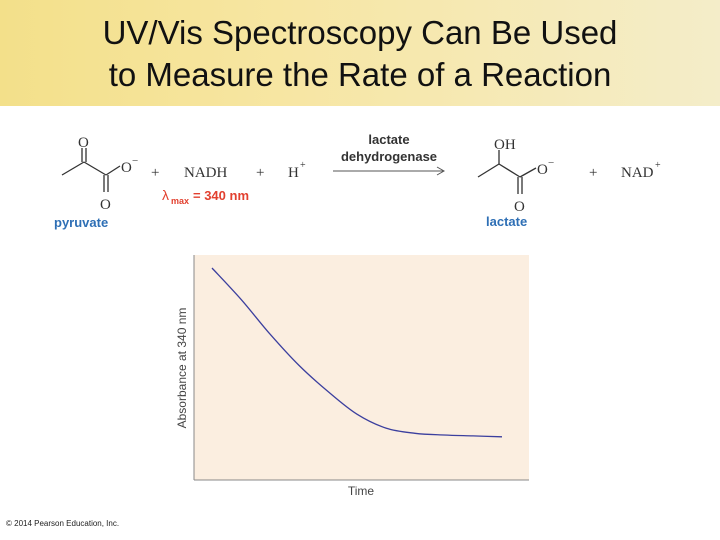 This screenshot has height=540, width=720. Describe the element at coordinates (221, 195) in the screenshot. I see `lambda-value: = 340 nm` at that location.